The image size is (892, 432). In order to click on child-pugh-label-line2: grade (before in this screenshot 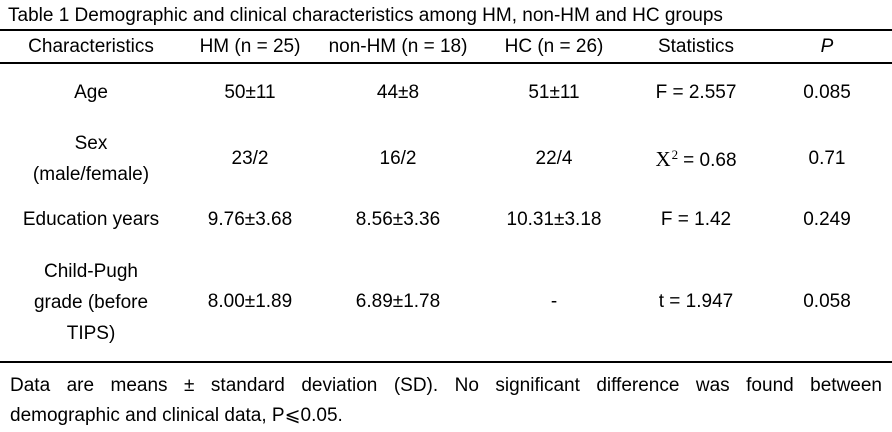, I will do `click(91, 302)`.